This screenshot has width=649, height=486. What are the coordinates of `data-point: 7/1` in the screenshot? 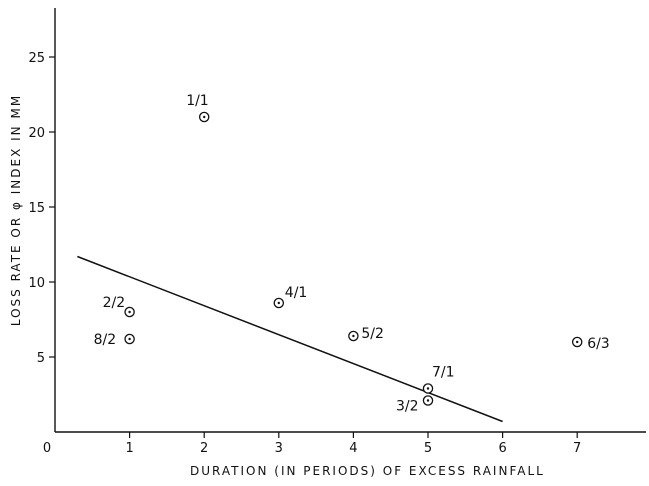 It's located at (438, 379).